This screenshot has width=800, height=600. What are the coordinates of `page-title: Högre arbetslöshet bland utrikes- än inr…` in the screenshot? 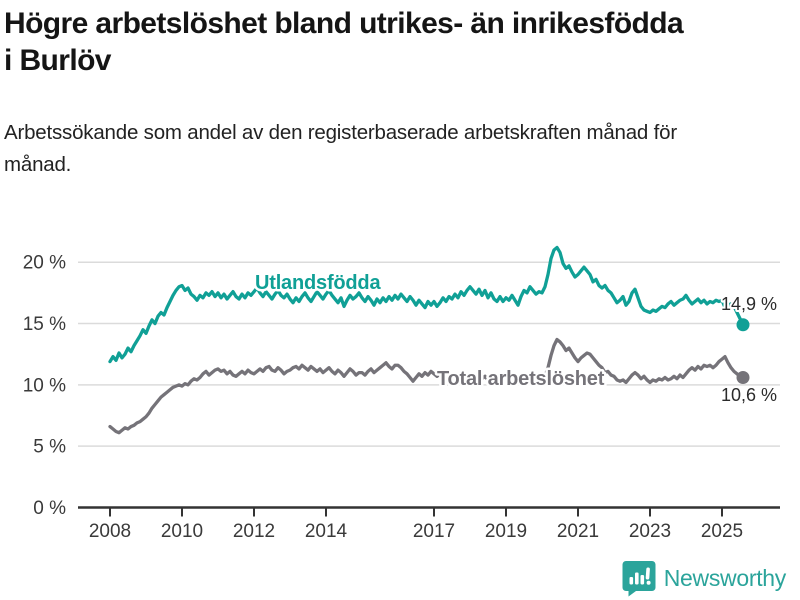 It's located at (344, 42).